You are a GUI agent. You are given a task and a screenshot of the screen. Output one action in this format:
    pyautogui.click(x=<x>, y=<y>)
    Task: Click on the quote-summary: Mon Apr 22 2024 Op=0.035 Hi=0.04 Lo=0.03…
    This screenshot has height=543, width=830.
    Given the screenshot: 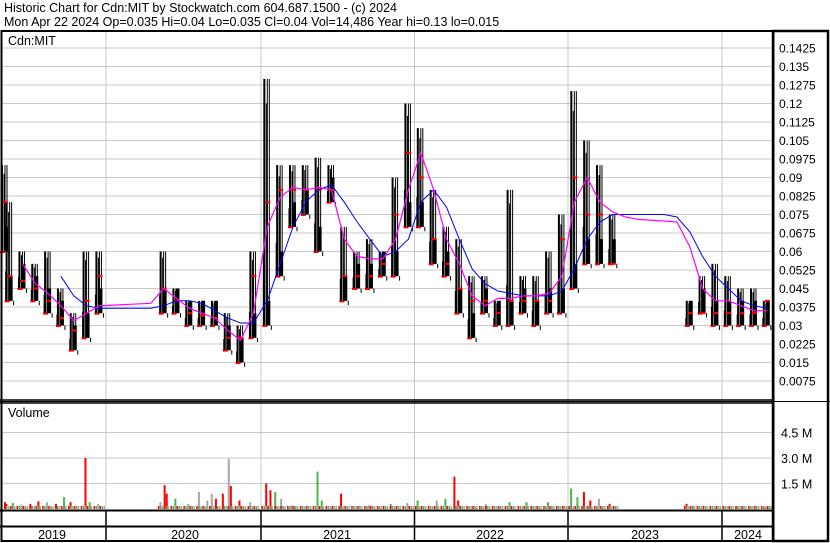 What is the action you would take?
    pyautogui.click(x=252, y=22)
    